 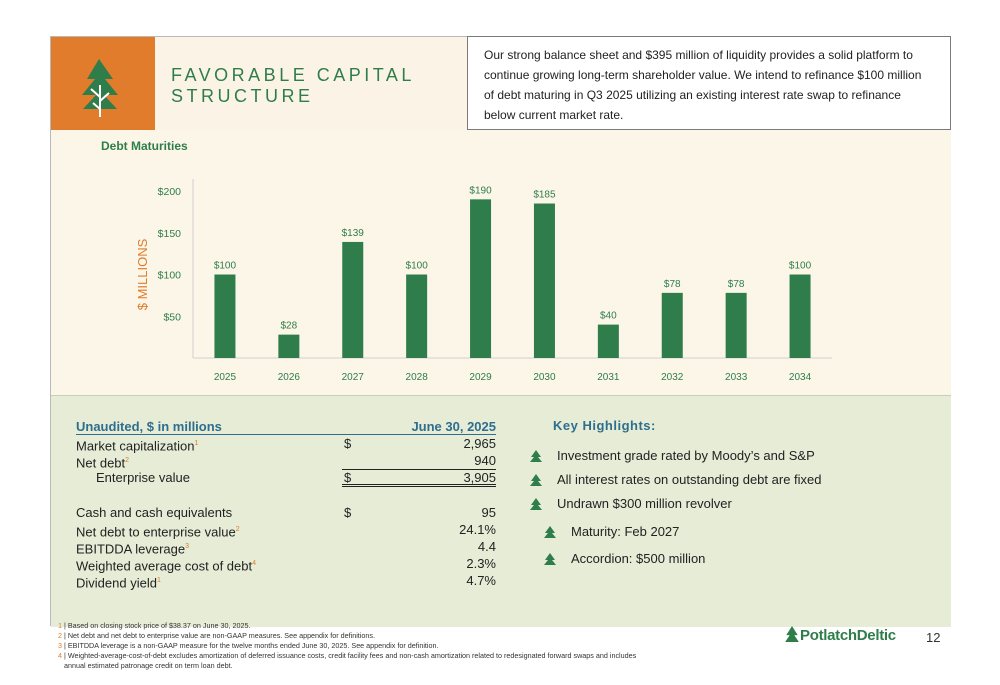 I want to click on bar-2029, so click(x=481, y=278).